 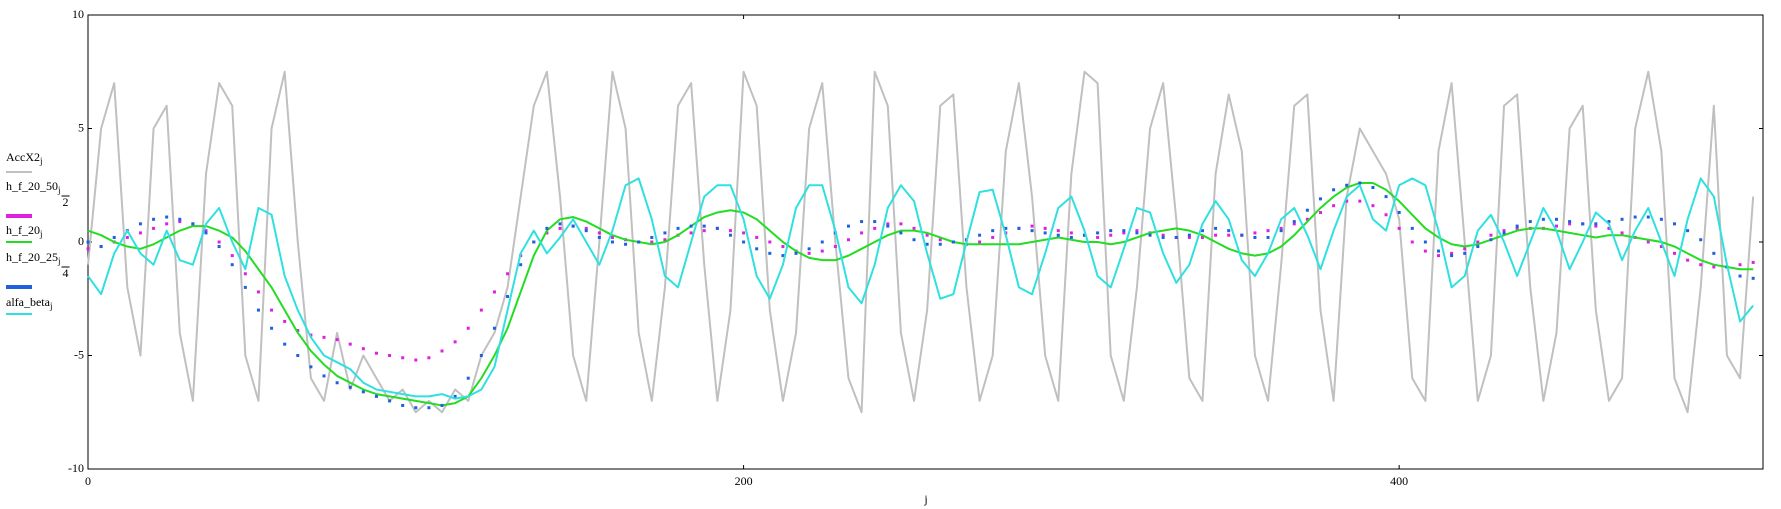 I want to click on y-tick-label: 0, so click(x=81, y=241).